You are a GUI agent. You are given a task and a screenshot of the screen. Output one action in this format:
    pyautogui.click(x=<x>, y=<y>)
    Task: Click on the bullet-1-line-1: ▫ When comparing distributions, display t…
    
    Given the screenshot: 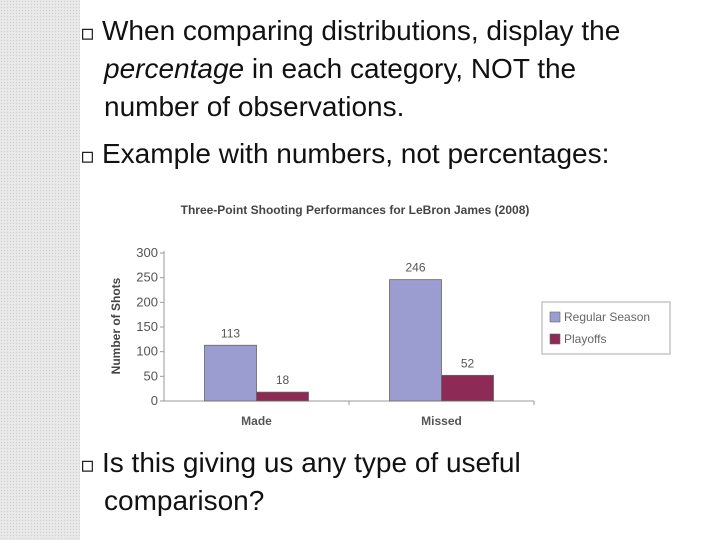 What is the action you would take?
    pyautogui.click(x=350, y=32)
    